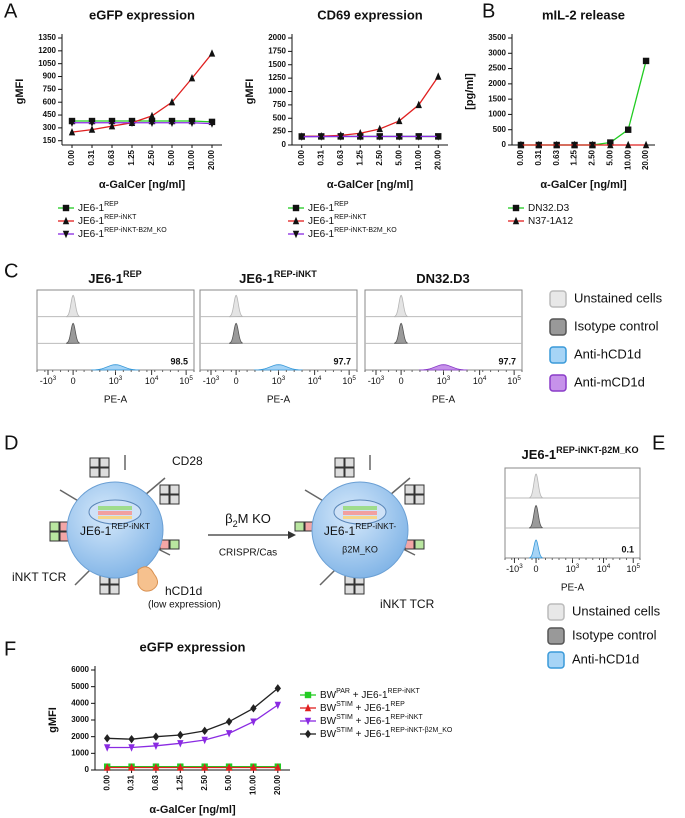  Describe the element at coordinates (131, 157) in the screenshot. I see `x-tick-label: 1.25` at that location.